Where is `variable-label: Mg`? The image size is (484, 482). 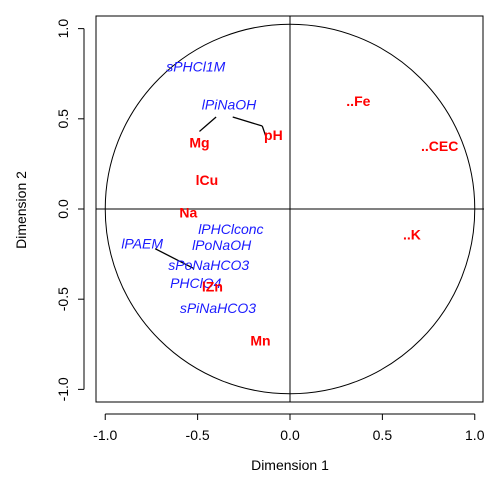
variable-label: Mg is located at coordinates (199, 142).